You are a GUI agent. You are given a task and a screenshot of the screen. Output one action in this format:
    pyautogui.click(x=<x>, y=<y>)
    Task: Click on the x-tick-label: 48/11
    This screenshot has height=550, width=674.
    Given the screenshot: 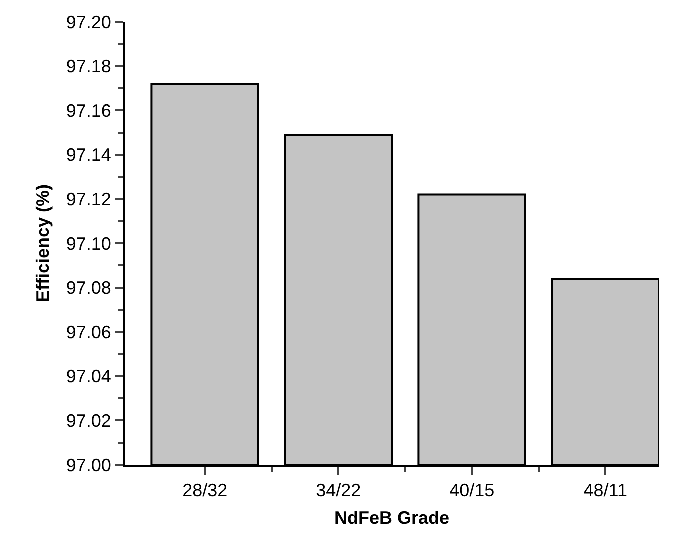 What is the action you would take?
    pyautogui.click(x=606, y=490)
    